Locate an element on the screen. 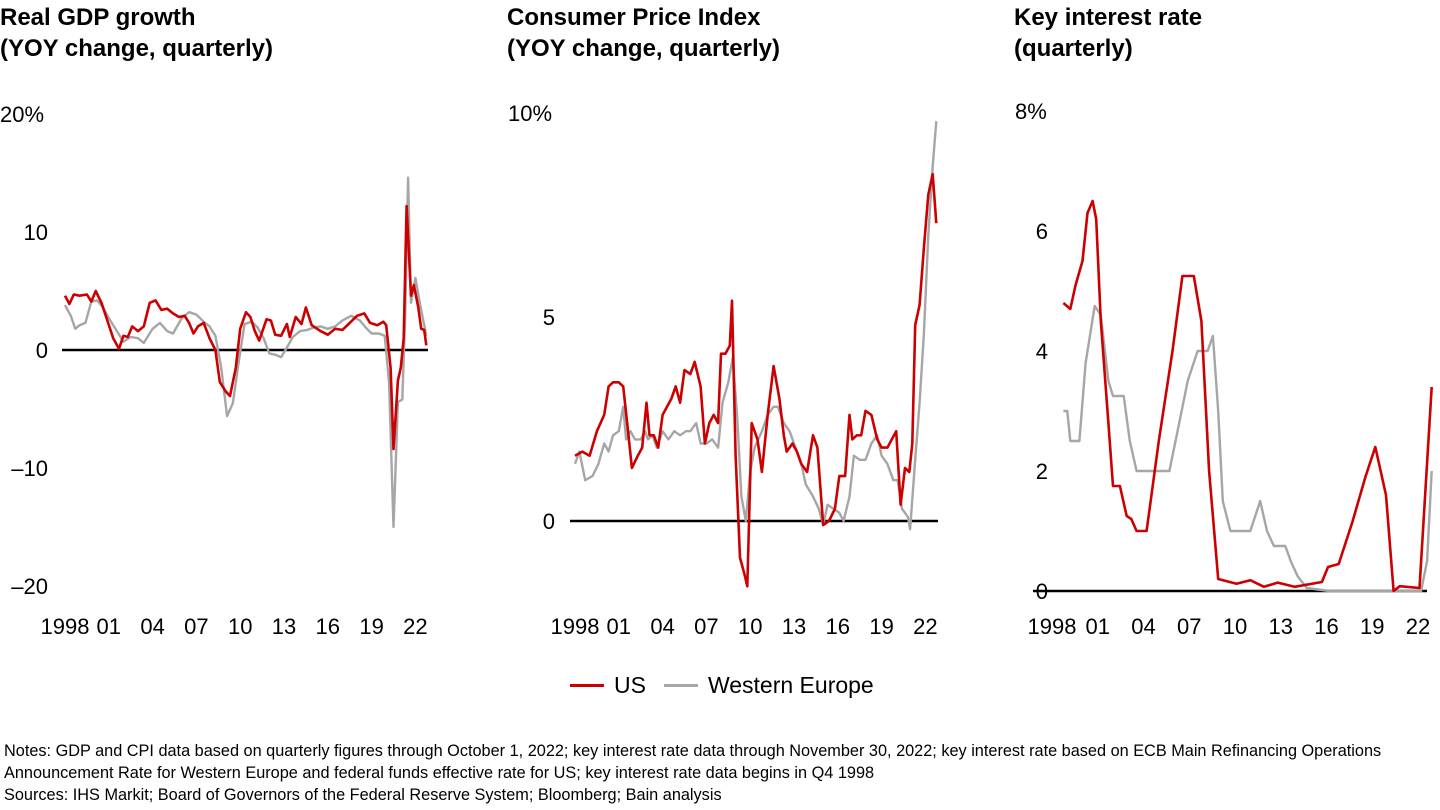 This screenshot has height=810, width=1440. interest-rate-chart-title: Key interest rate (quarterly) is located at coordinates (1108, 33).